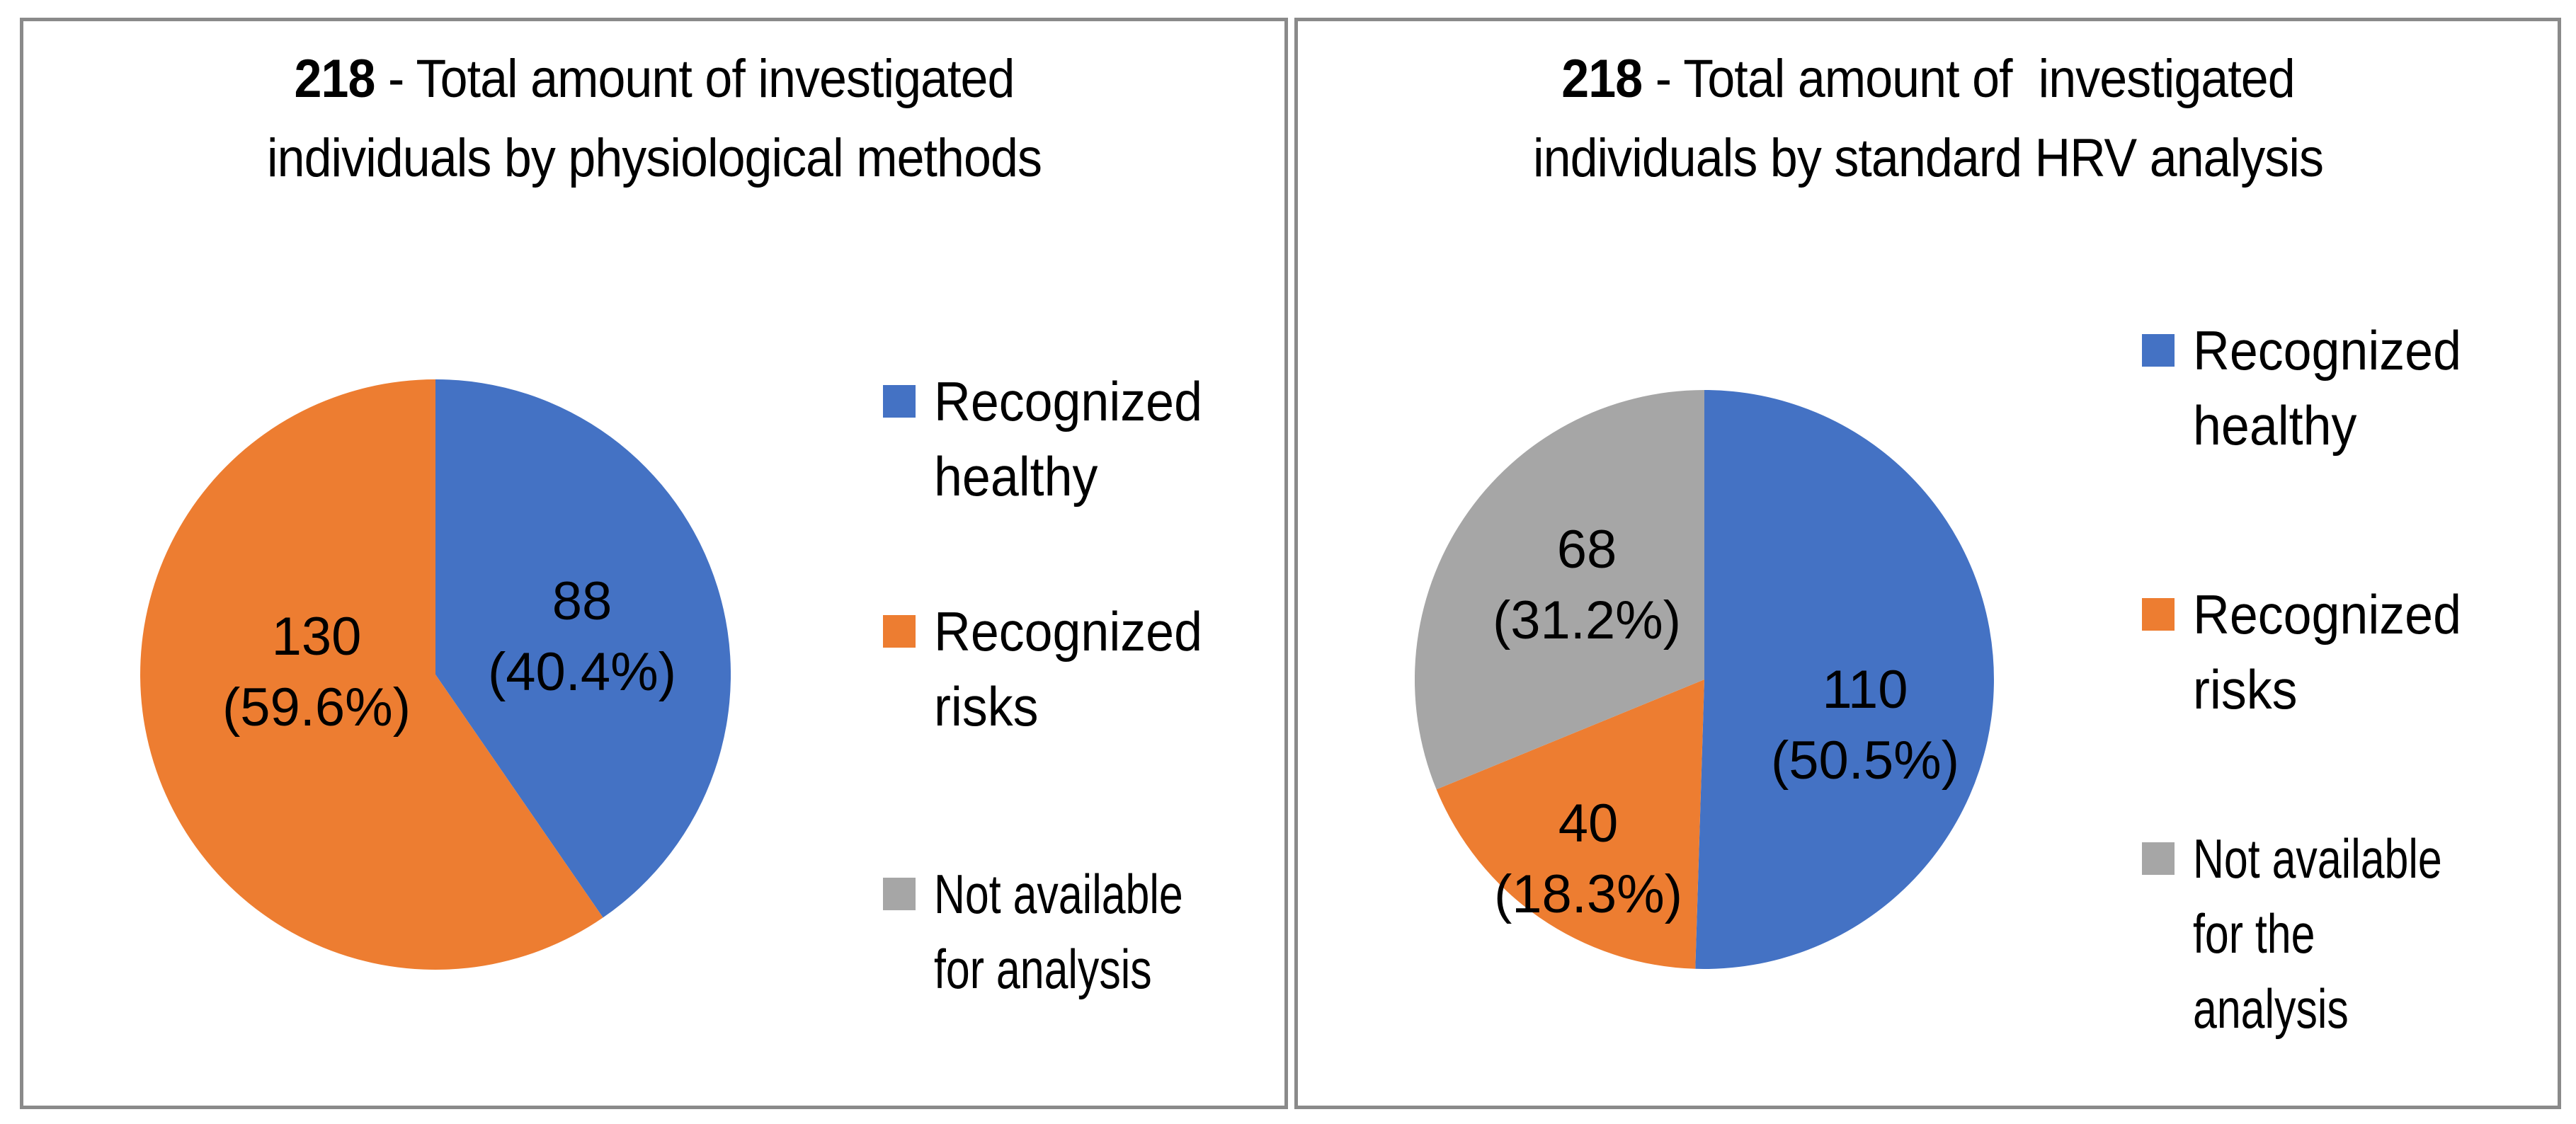 This screenshot has height=1124, width=2576. Describe the element at coordinates (1588, 894) in the screenshot. I see `data-label-percent: (18.3%)` at that location.